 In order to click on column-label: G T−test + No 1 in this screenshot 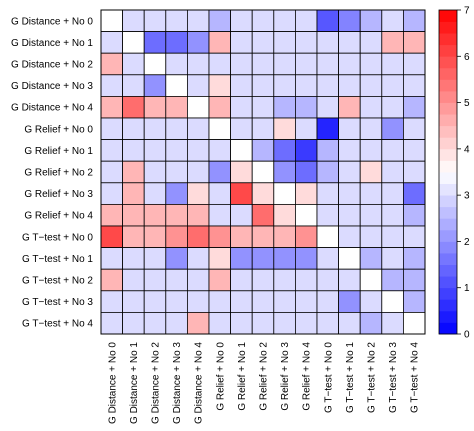, I will do `click(350, 377)`.